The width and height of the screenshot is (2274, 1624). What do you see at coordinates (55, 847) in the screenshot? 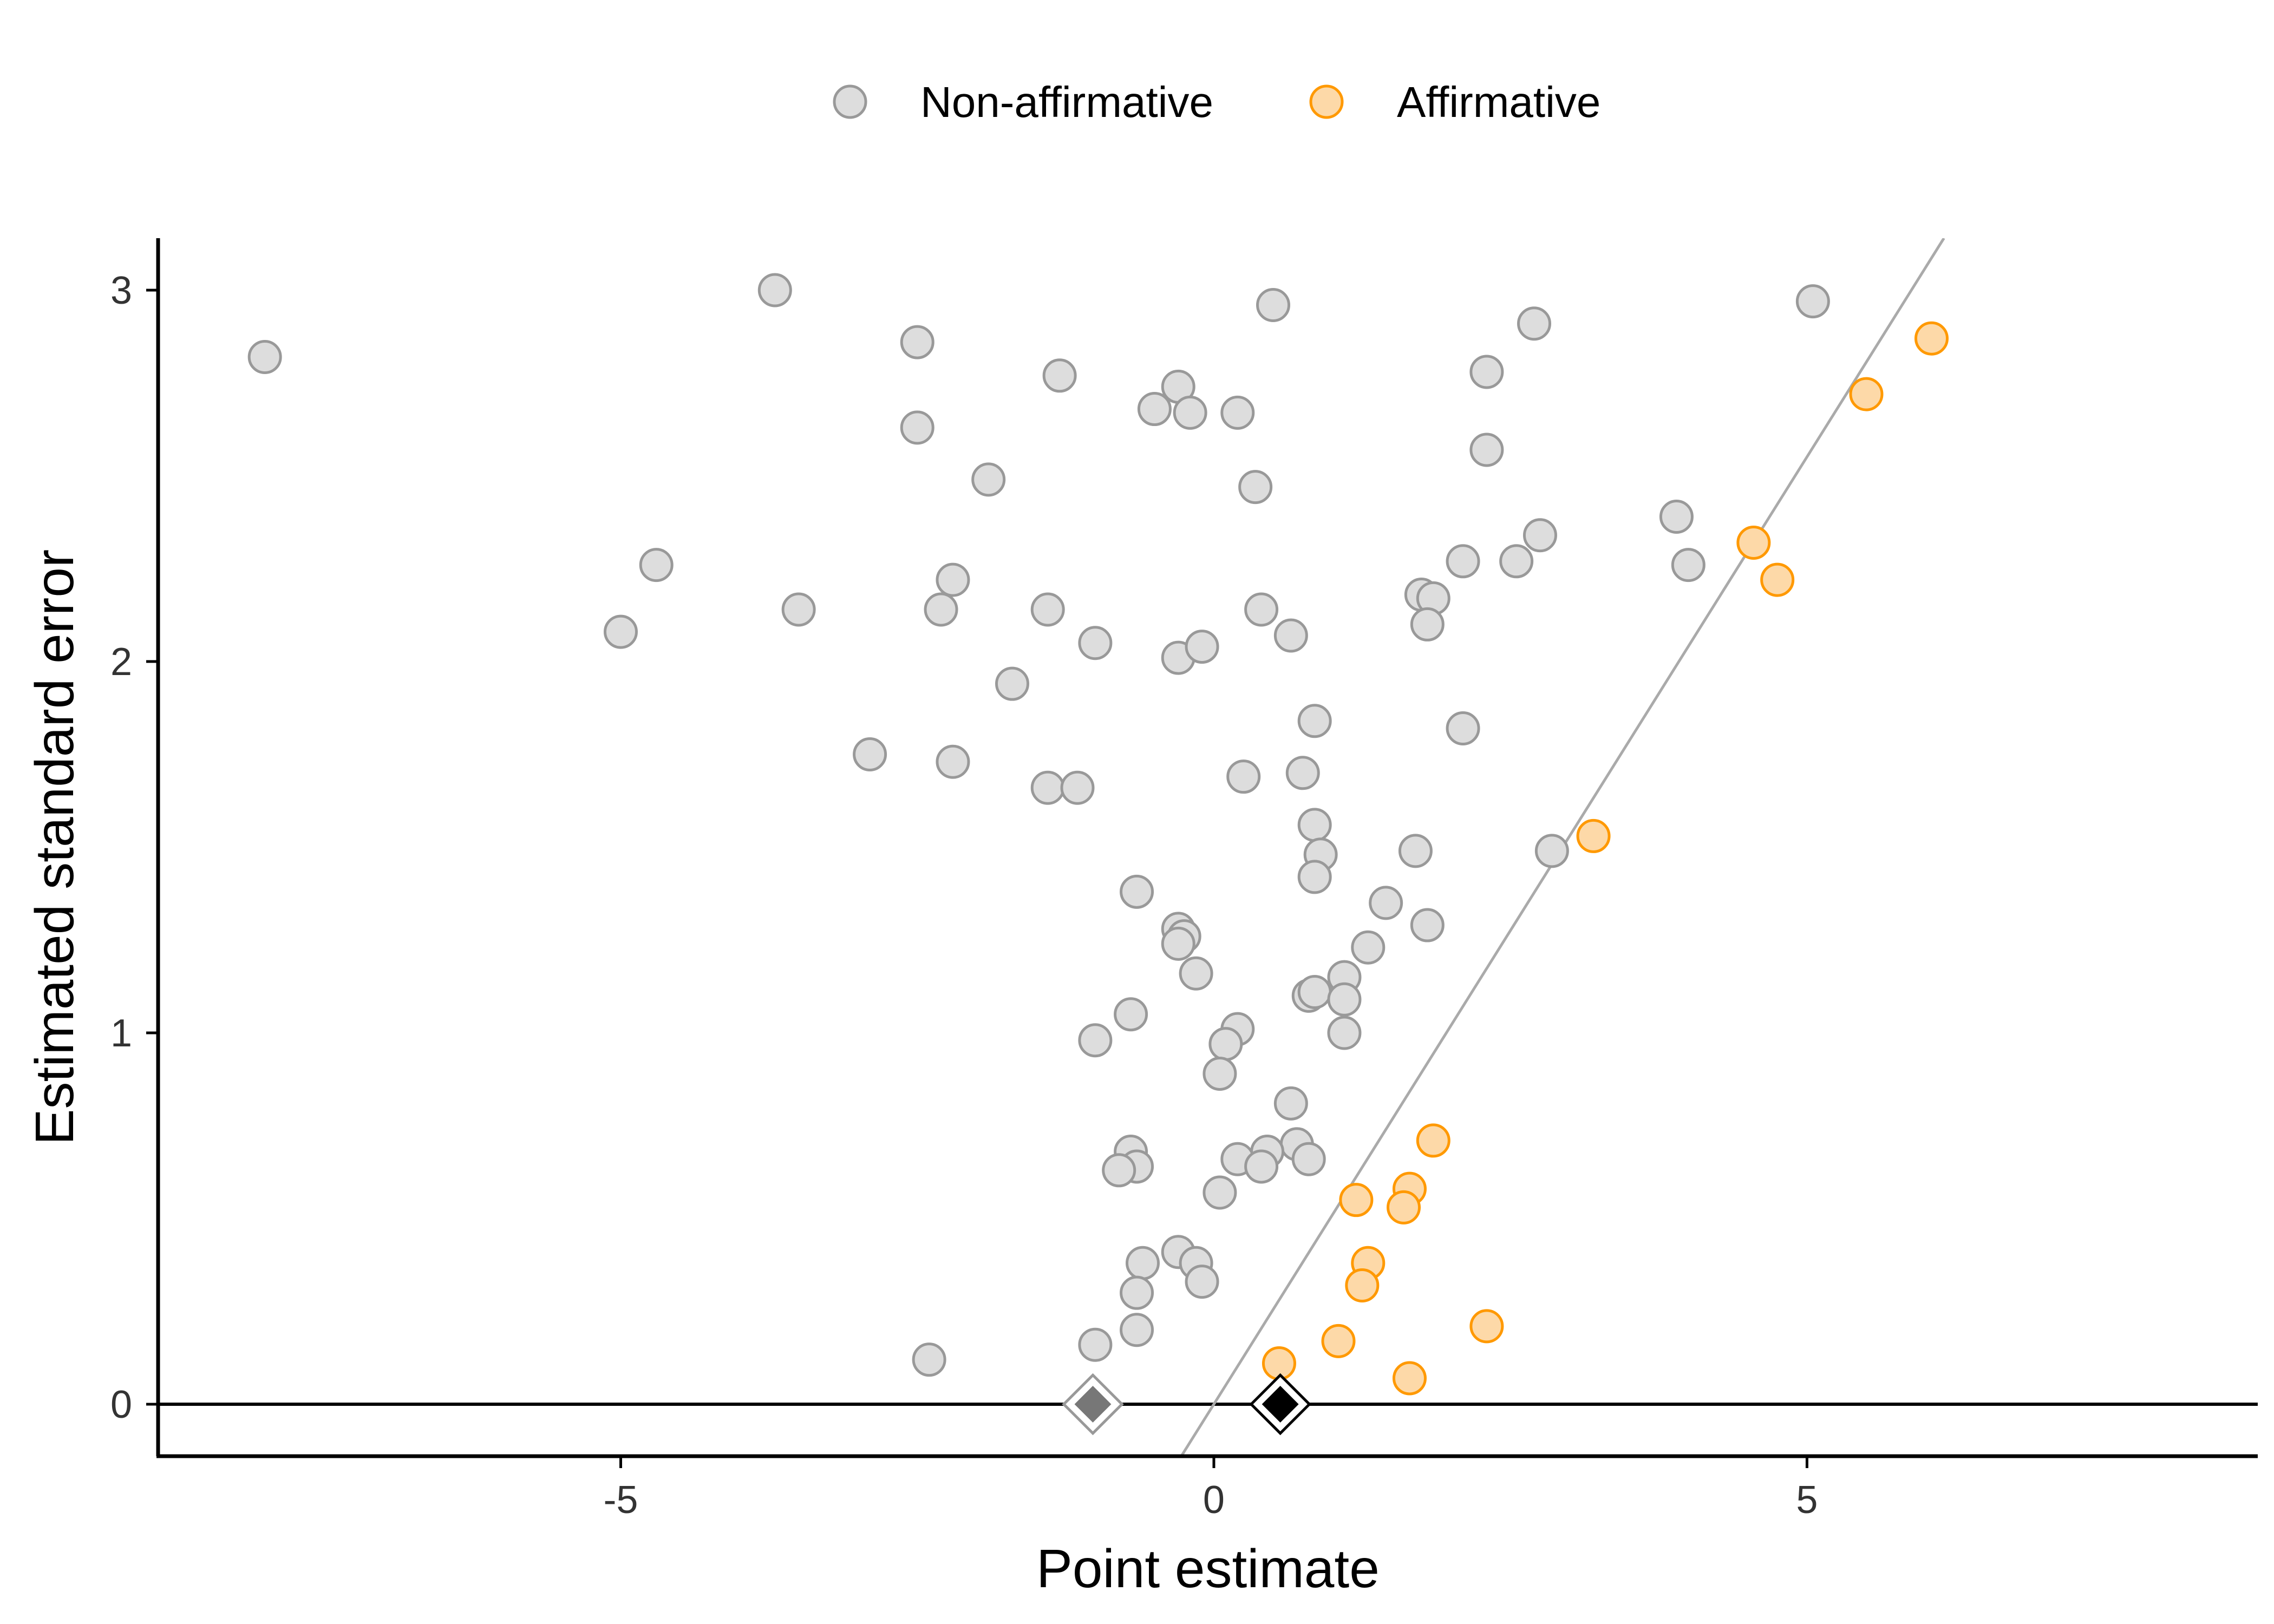
I see `y-axis-title: Estimated standard error` at bounding box center [55, 847].